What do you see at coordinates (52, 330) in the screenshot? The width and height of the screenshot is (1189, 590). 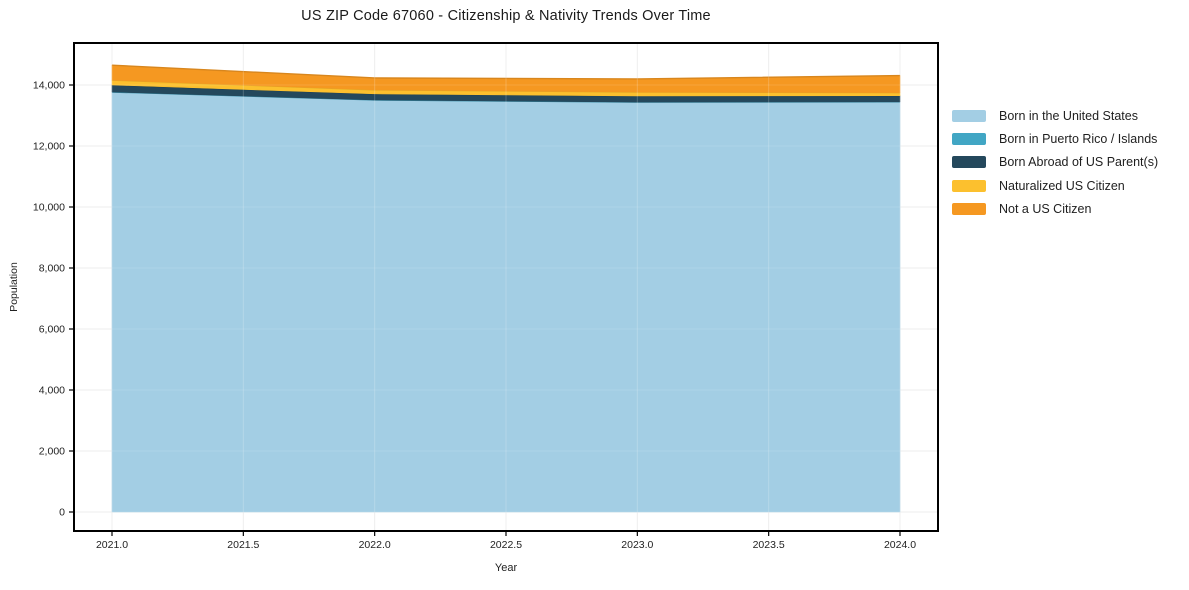 I see `y-tick-label: 6,000` at bounding box center [52, 330].